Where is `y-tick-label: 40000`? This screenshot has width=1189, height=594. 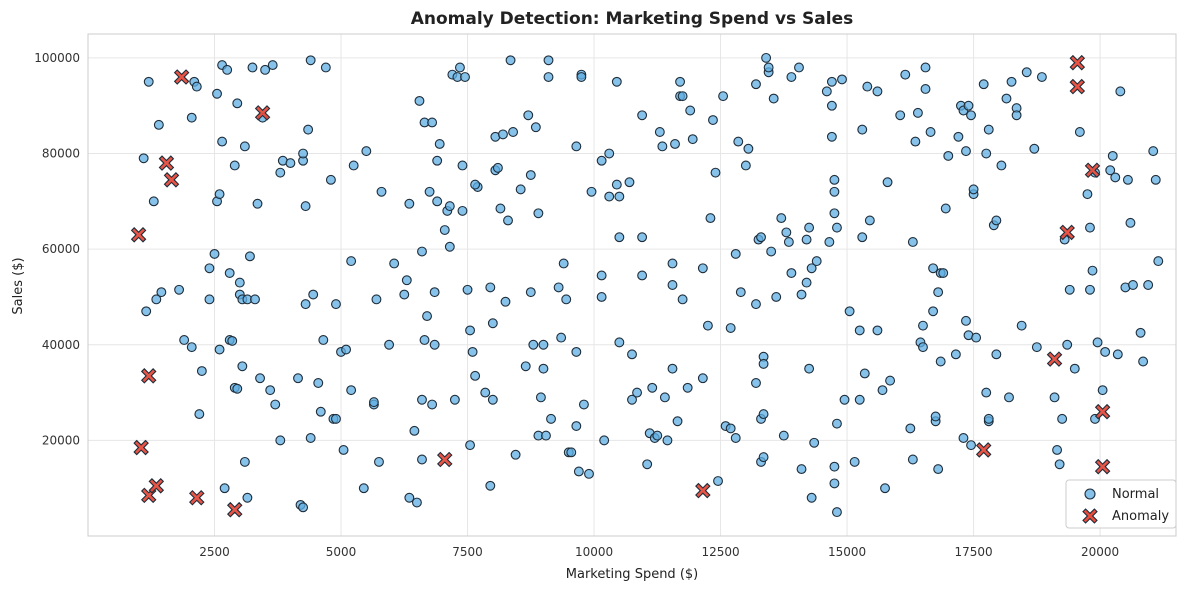 y-tick-label: 40000 is located at coordinates (61, 345).